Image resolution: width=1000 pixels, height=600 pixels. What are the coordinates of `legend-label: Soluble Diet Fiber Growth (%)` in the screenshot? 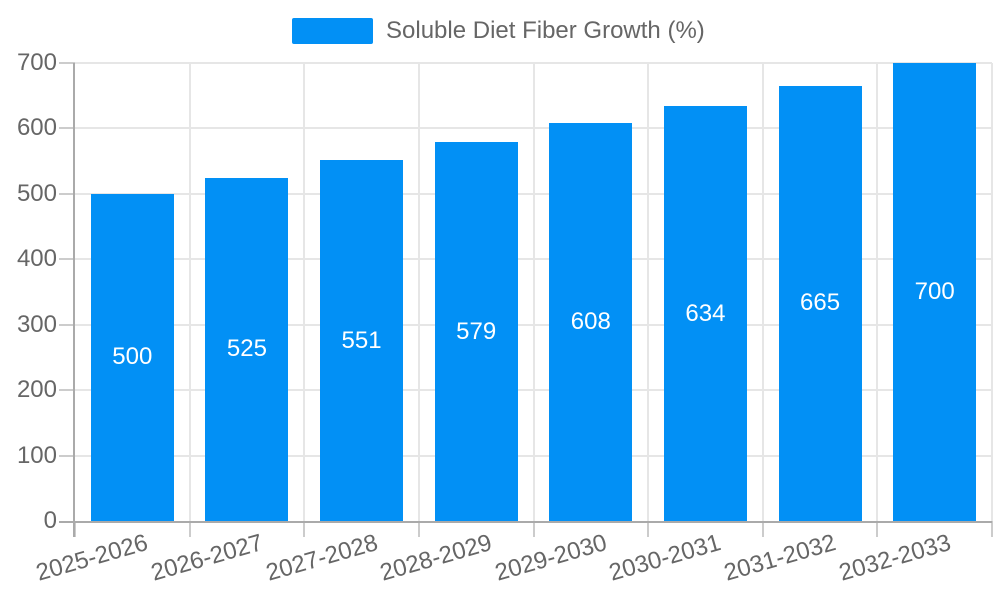 It's located at (545, 30).